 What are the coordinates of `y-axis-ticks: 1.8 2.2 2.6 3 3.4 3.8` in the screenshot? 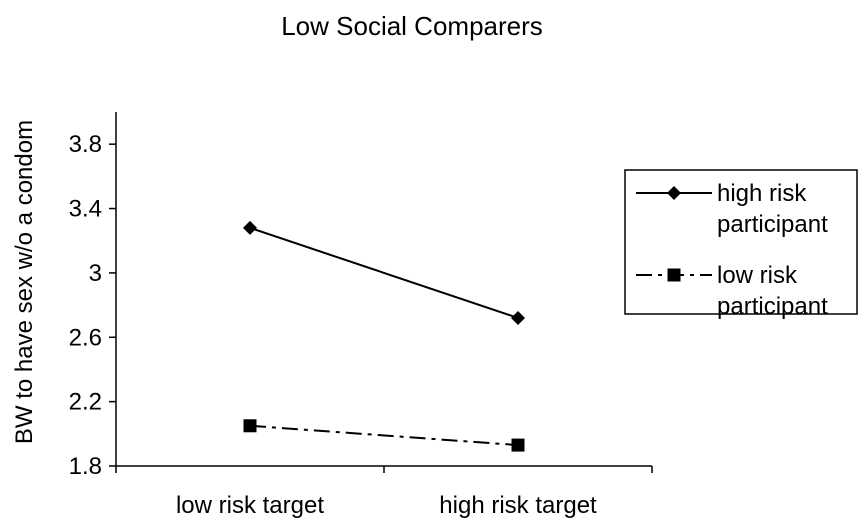 It's located at (92, 305).